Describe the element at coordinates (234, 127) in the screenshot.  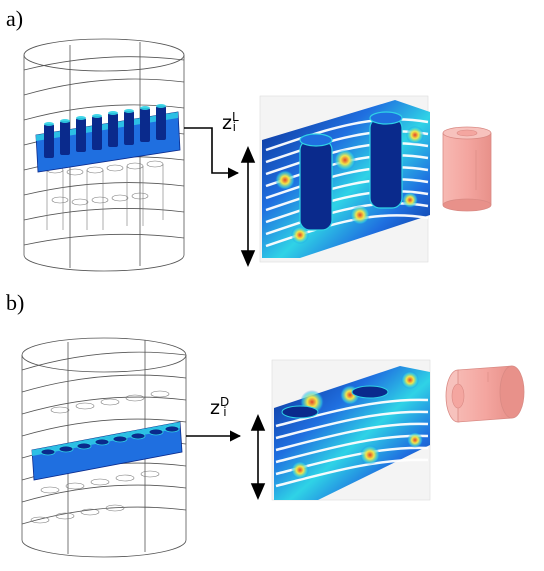
I see `z-label-a-sub: i` at that location.